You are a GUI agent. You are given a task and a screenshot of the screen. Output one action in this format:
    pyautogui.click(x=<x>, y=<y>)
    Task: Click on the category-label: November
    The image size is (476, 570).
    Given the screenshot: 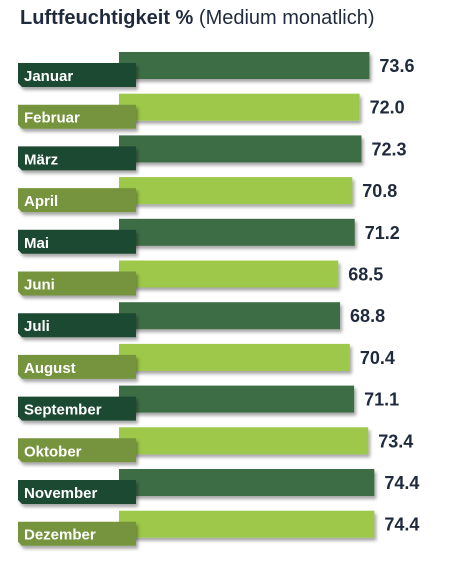 What is the action you would take?
    pyautogui.click(x=61, y=493)
    